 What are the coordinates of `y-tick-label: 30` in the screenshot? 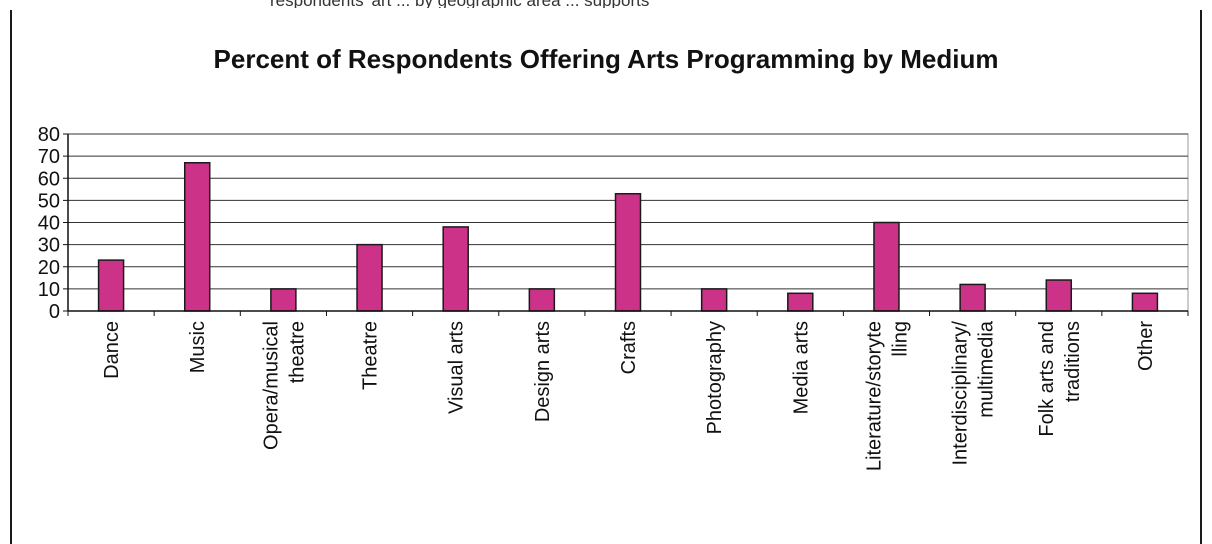 It's located at (49, 246).